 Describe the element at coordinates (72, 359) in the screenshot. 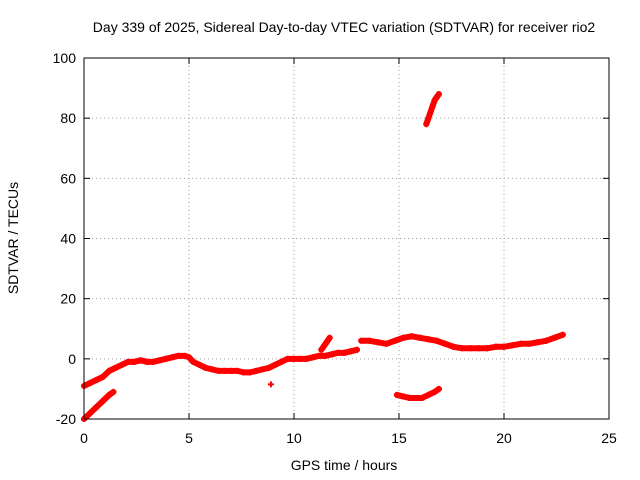

I see `y-tick-label: 0` at that location.